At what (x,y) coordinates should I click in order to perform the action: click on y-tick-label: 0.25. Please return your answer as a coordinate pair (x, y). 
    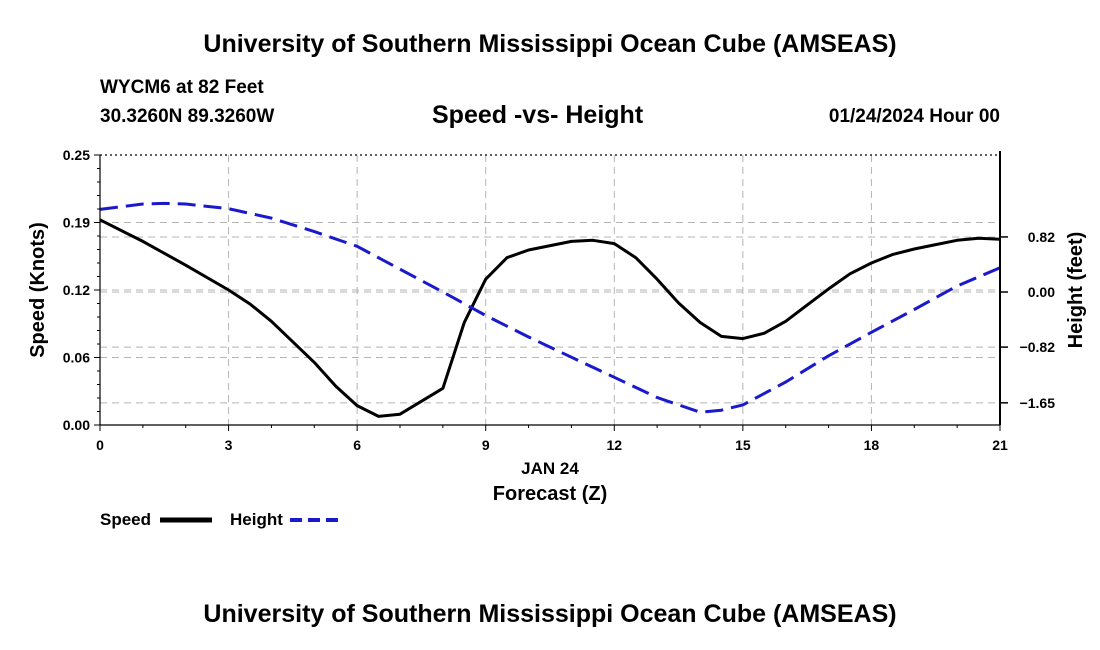
    Looking at the image, I should click on (76, 155).